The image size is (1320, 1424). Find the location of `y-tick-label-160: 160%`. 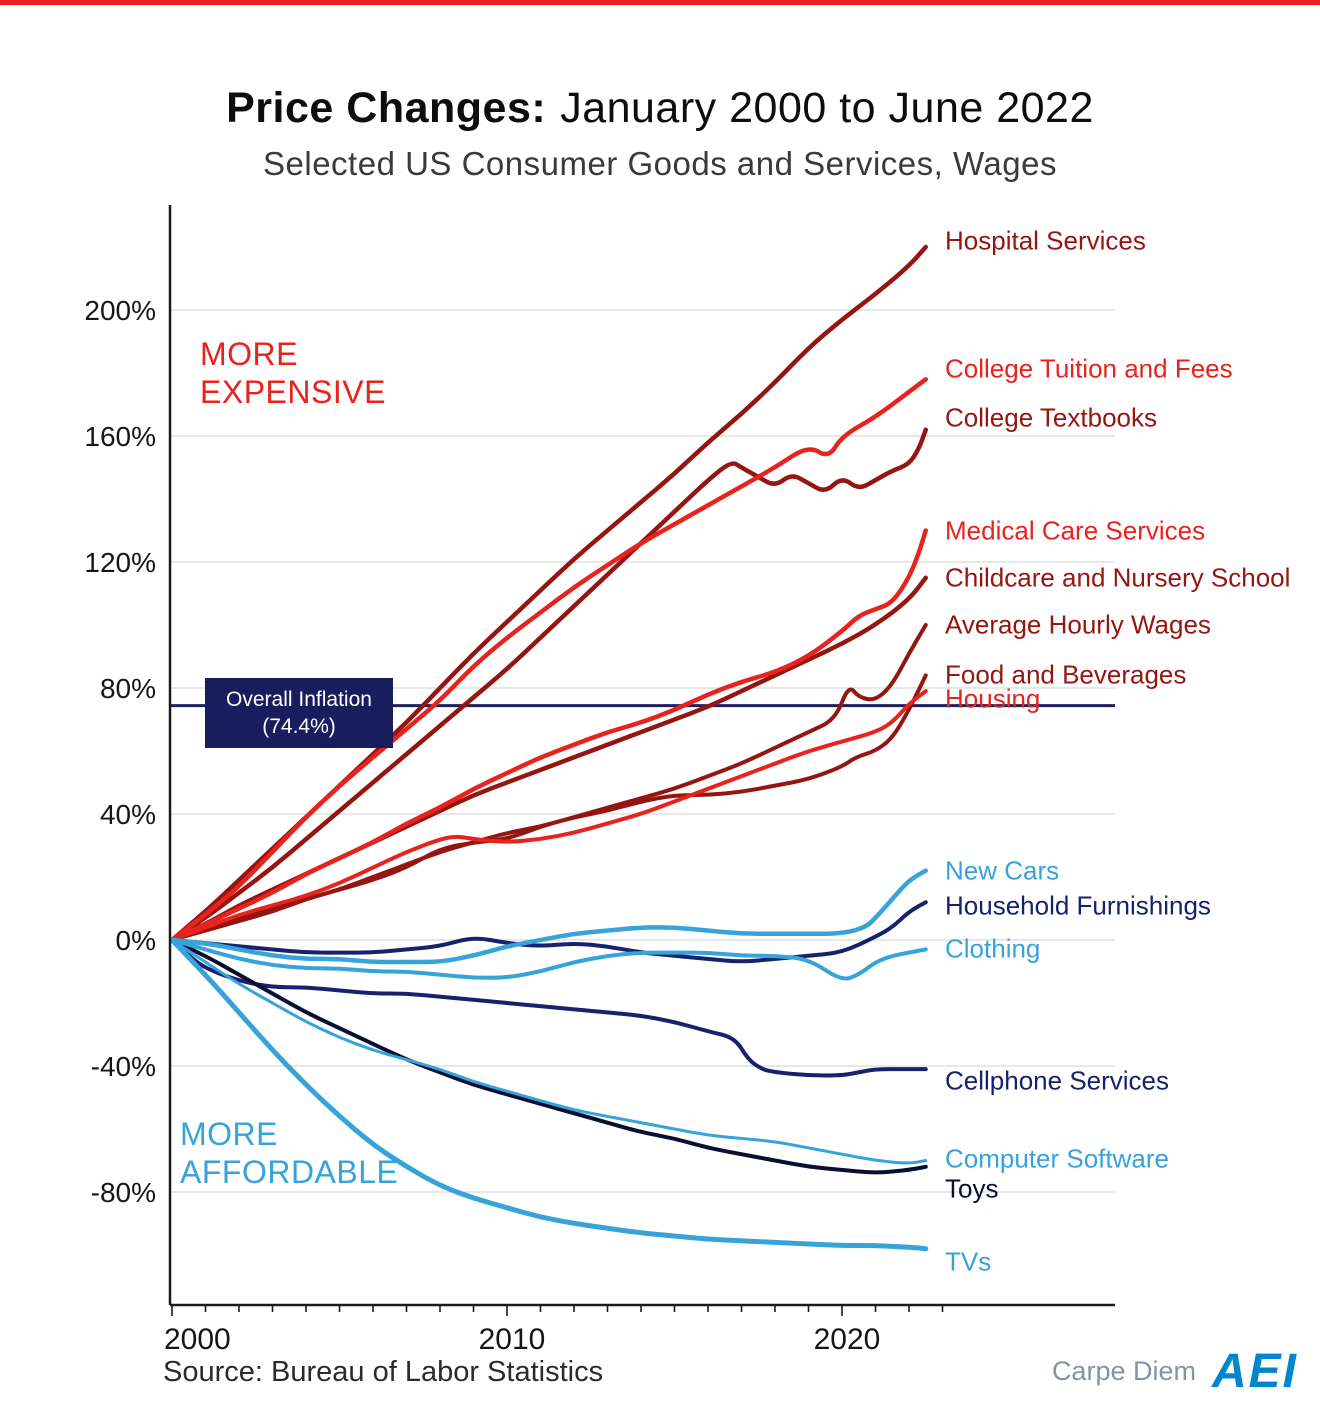

y-tick-label-160: 160% is located at coordinates (120, 436).